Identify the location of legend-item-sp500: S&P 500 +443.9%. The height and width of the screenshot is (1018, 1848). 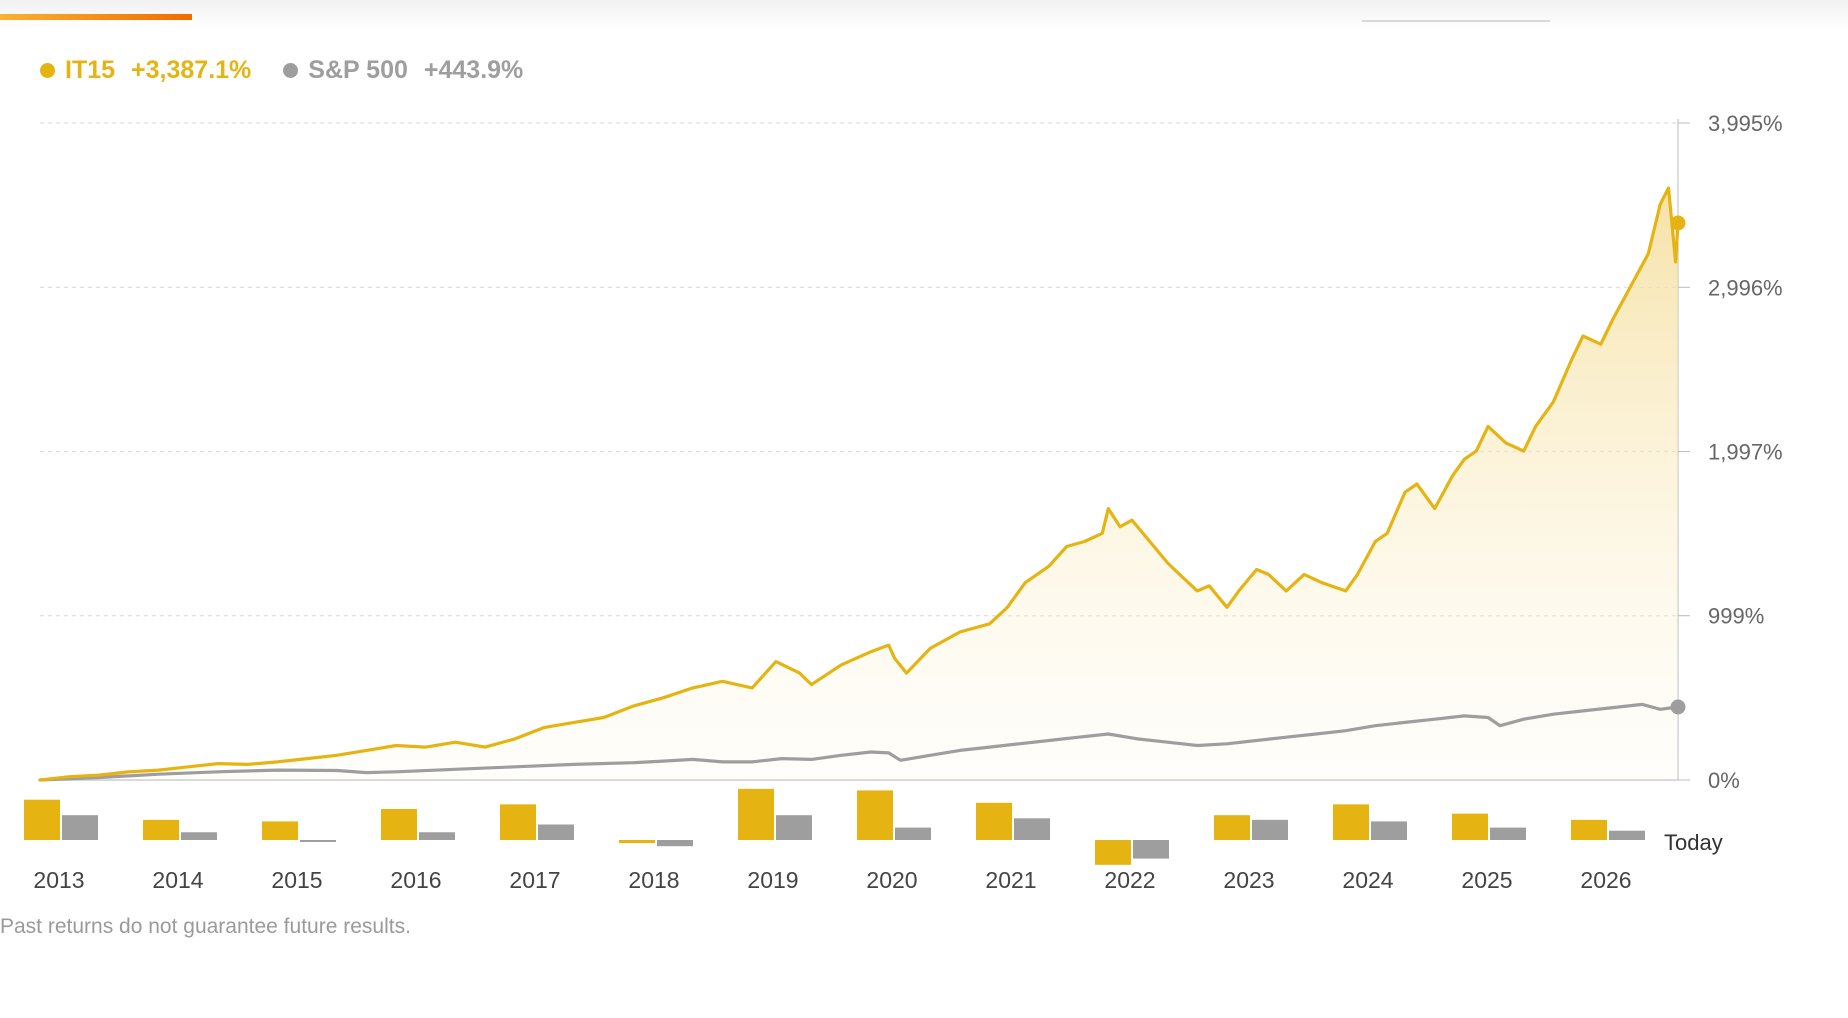
(403, 70).